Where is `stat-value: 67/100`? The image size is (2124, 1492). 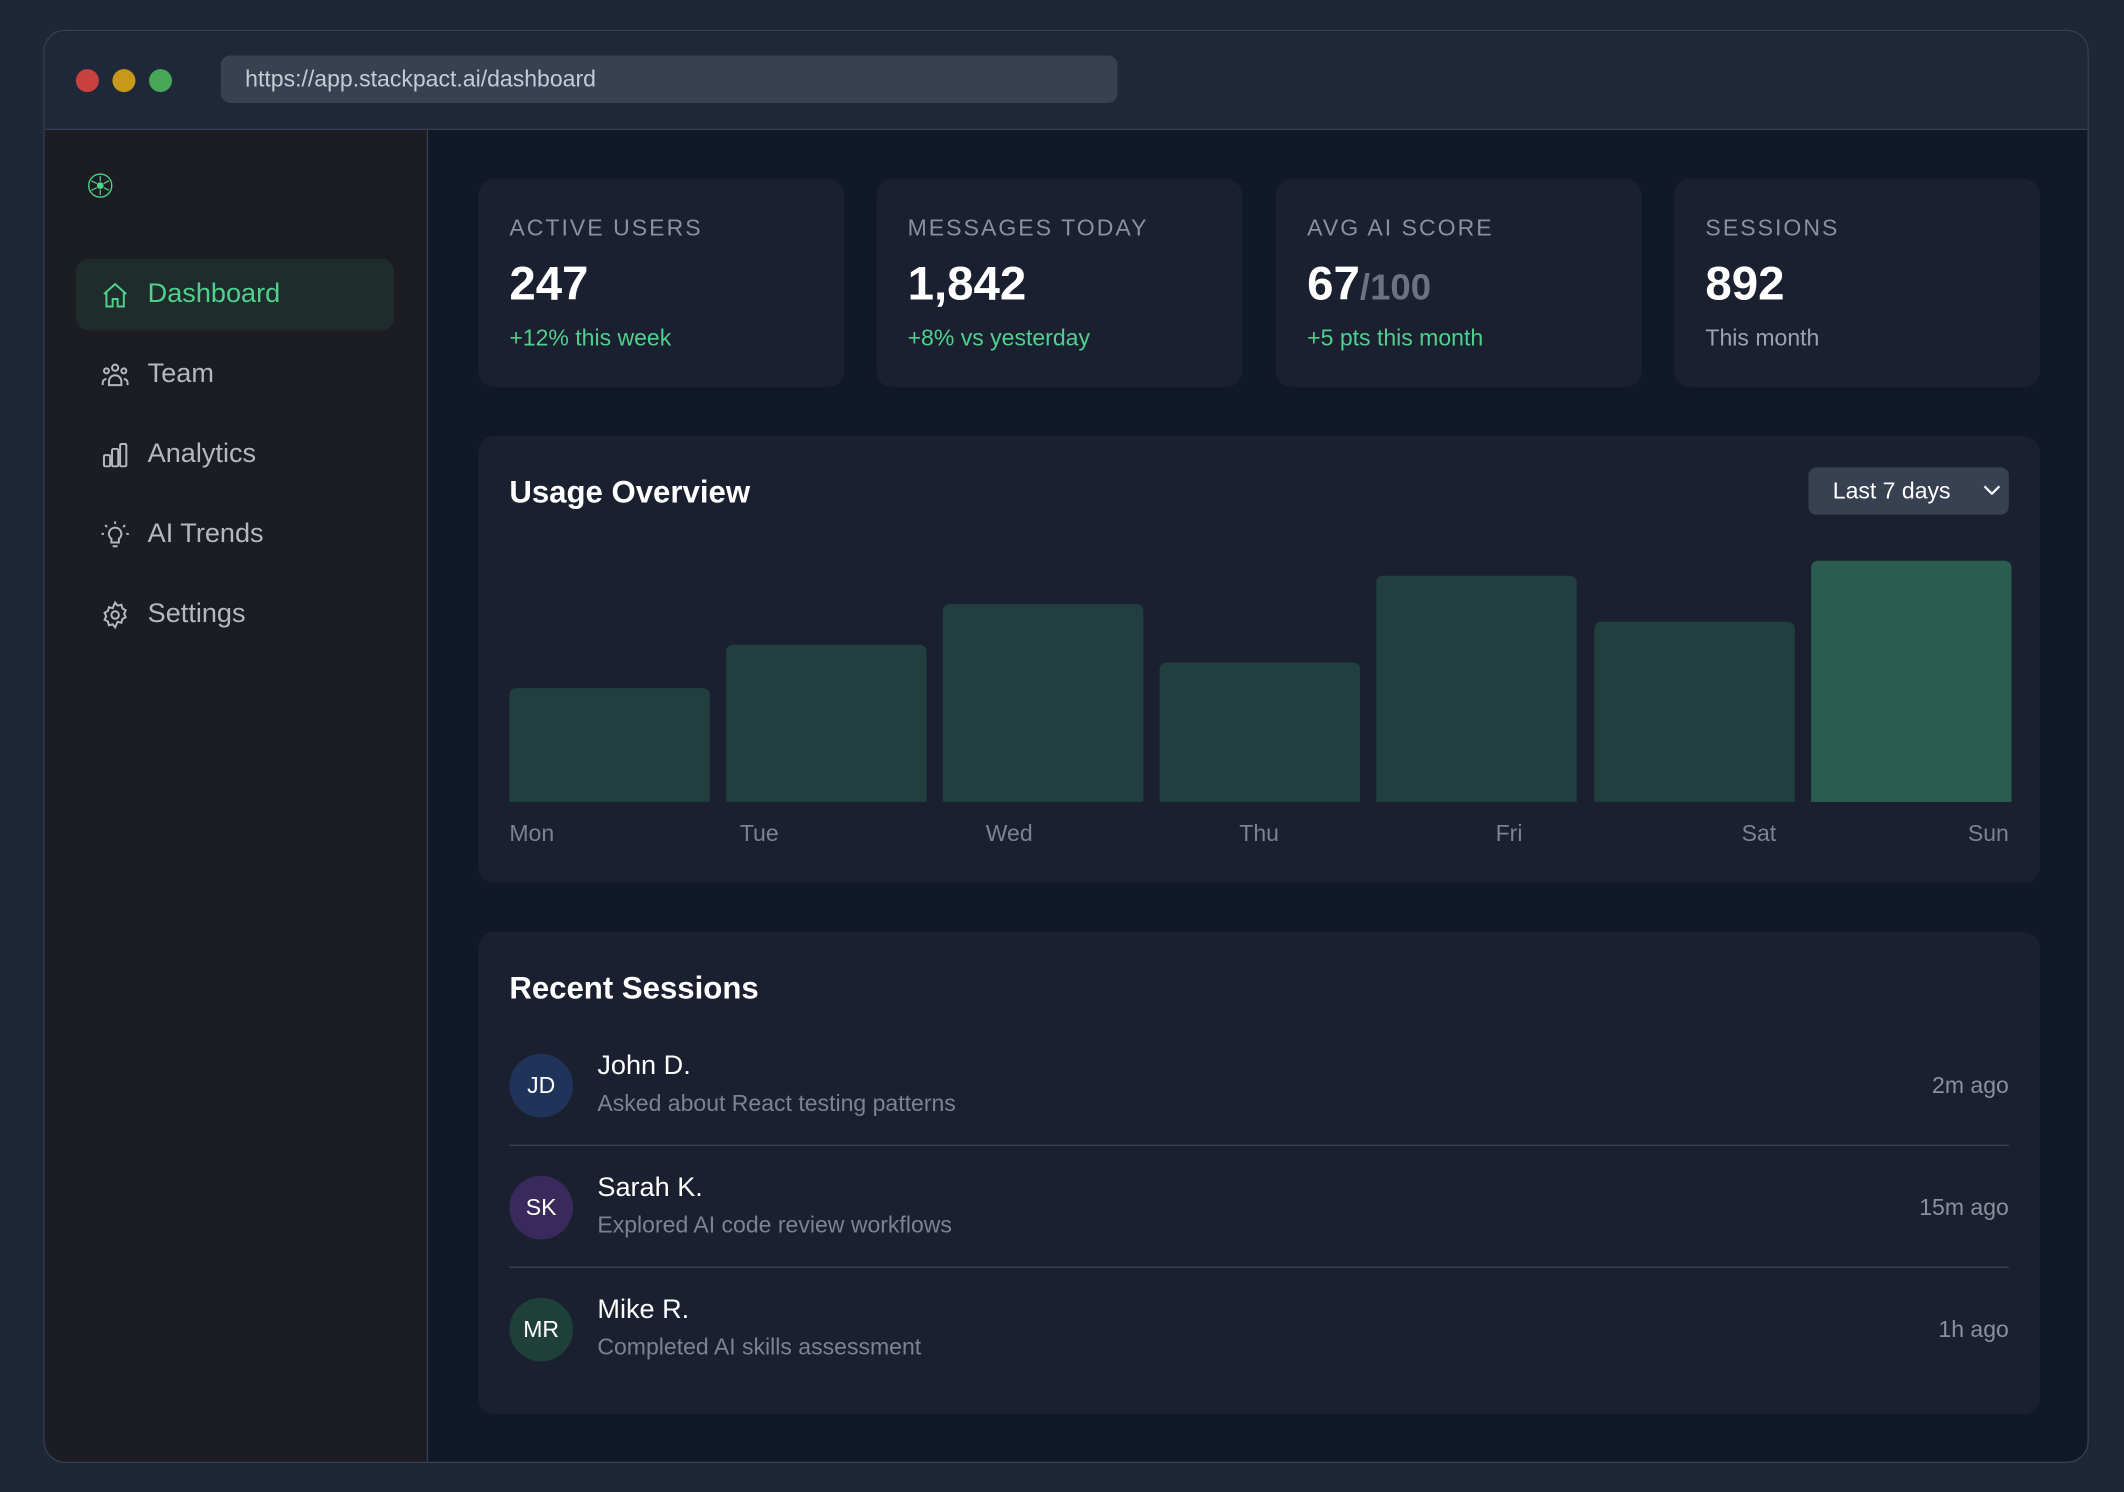
stat-value: 67/100 is located at coordinates (1369, 284).